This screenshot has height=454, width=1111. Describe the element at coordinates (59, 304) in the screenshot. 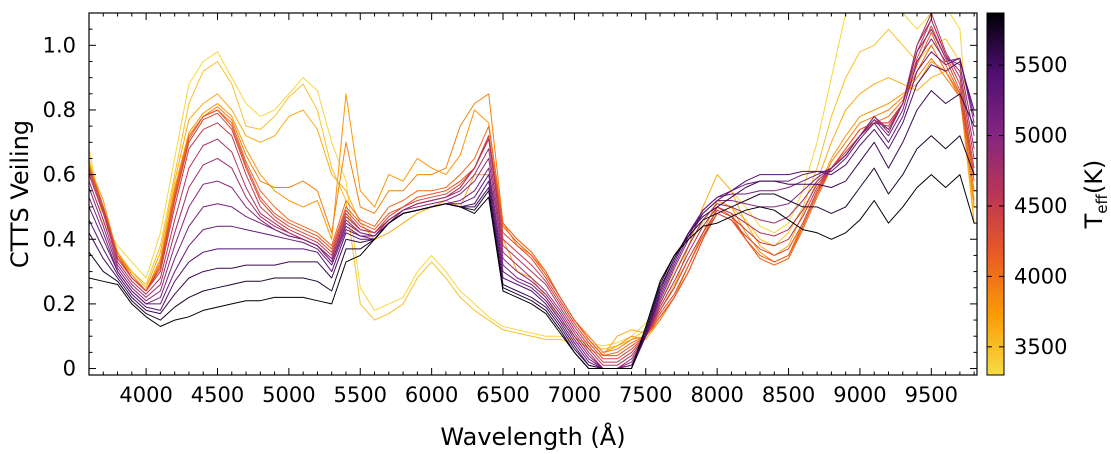

I see `y-tick-label: 0.2` at that location.